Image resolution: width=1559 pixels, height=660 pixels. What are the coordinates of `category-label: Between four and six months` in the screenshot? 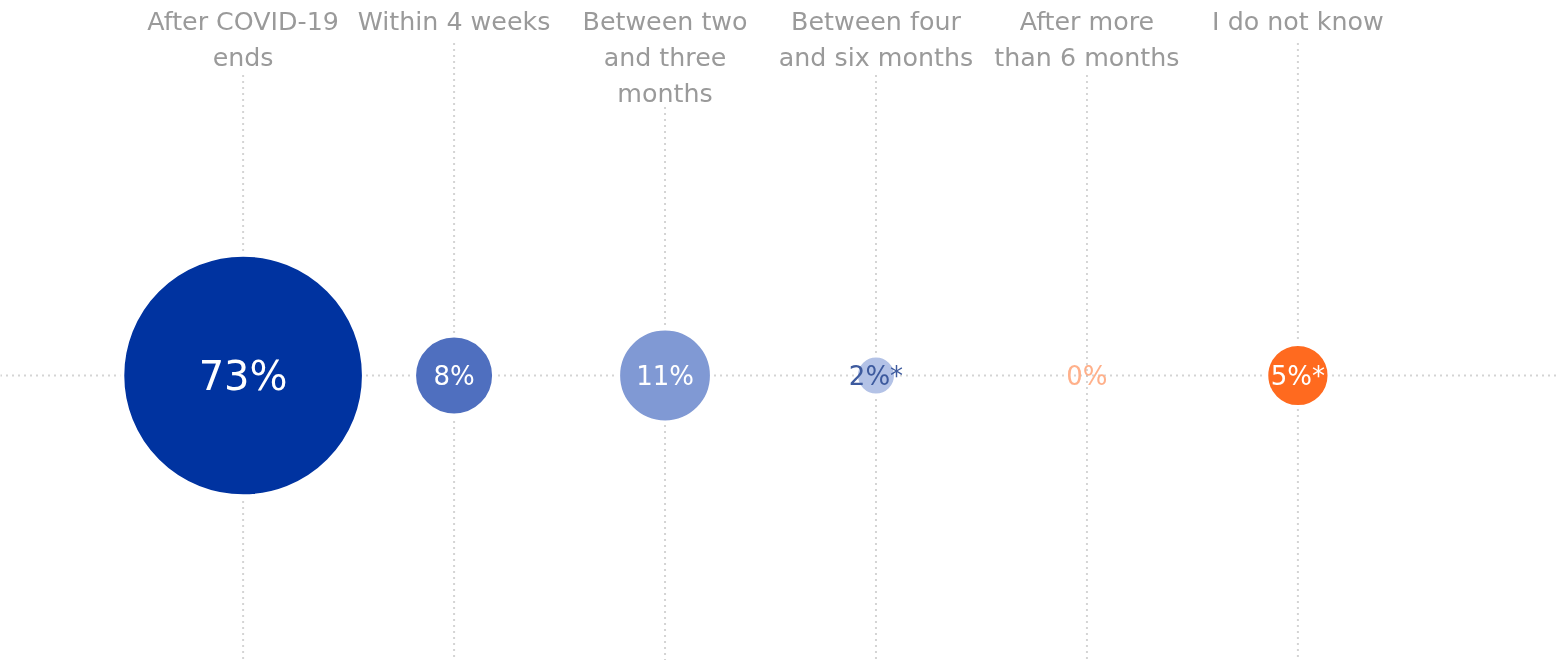 It's located at (876, 38).